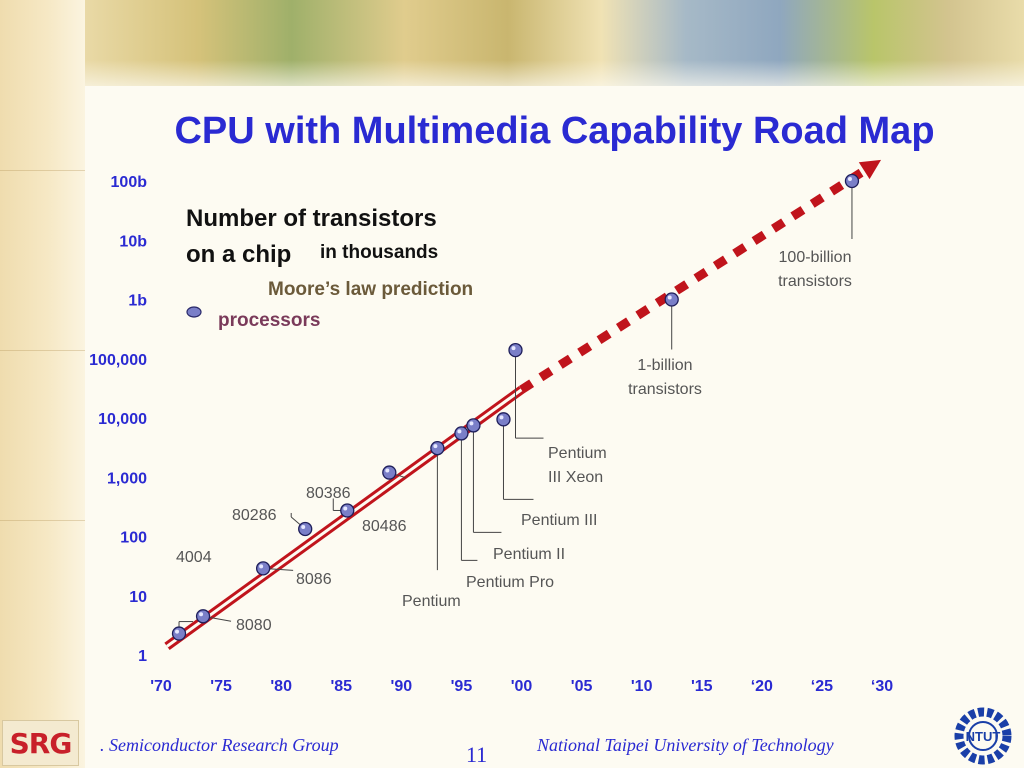 The height and width of the screenshot is (768, 1024). Describe the element at coordinates (133, 538) in the screenshot. I see `y-tick-label: 100` at that location.